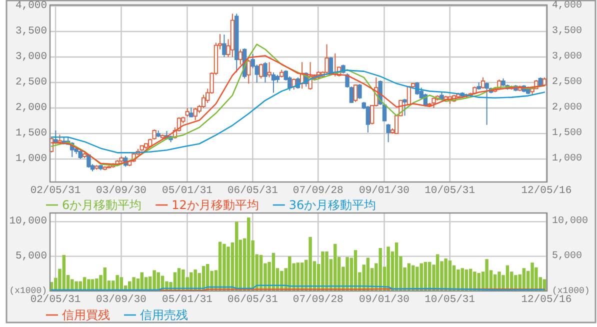  I want to click on y2-tick-label: (x1000), so click(571, 291).